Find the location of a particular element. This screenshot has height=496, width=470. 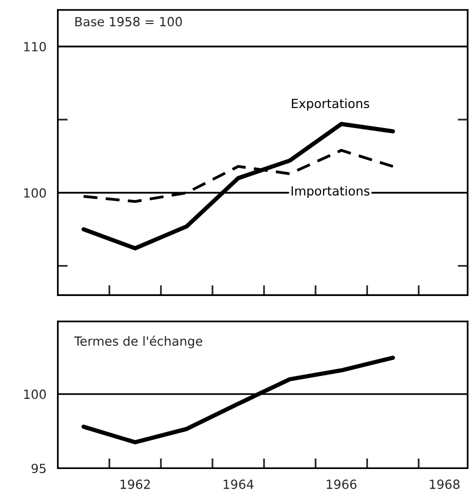

y-tick-label: 95 is located at coordinates (39, 469).